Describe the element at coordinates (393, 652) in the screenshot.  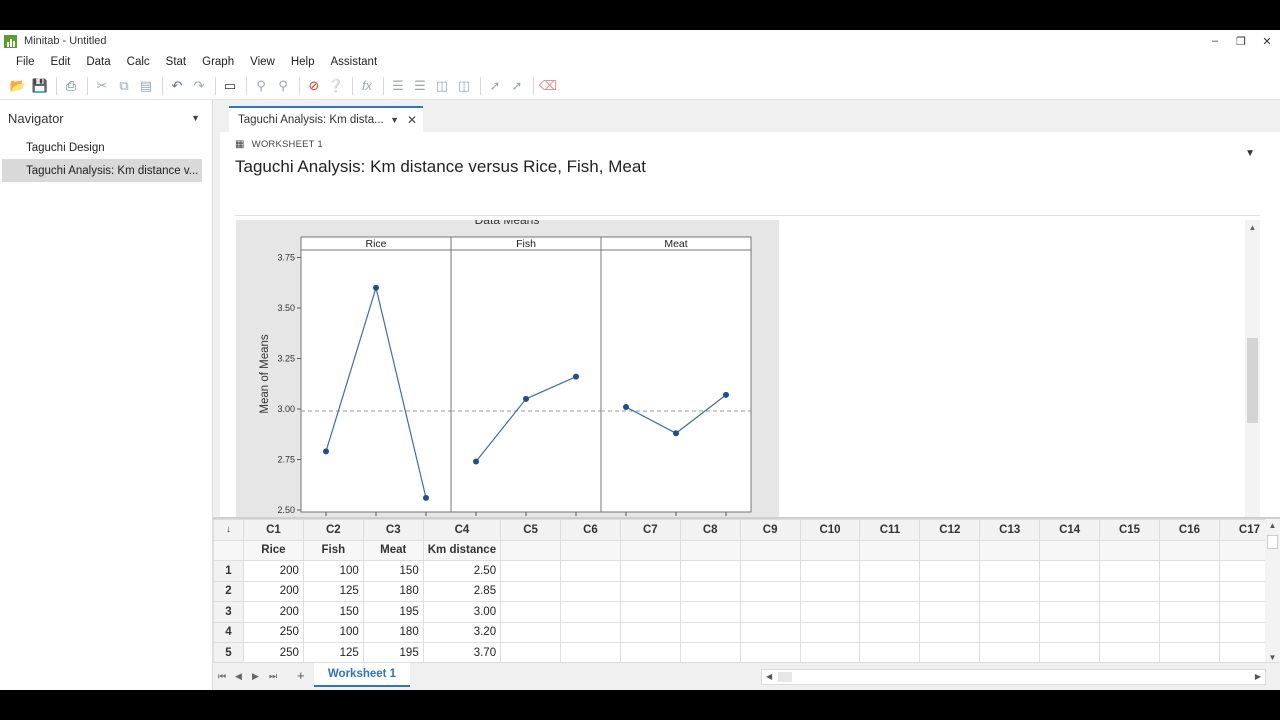
I see `data-cell: 195` at that location.